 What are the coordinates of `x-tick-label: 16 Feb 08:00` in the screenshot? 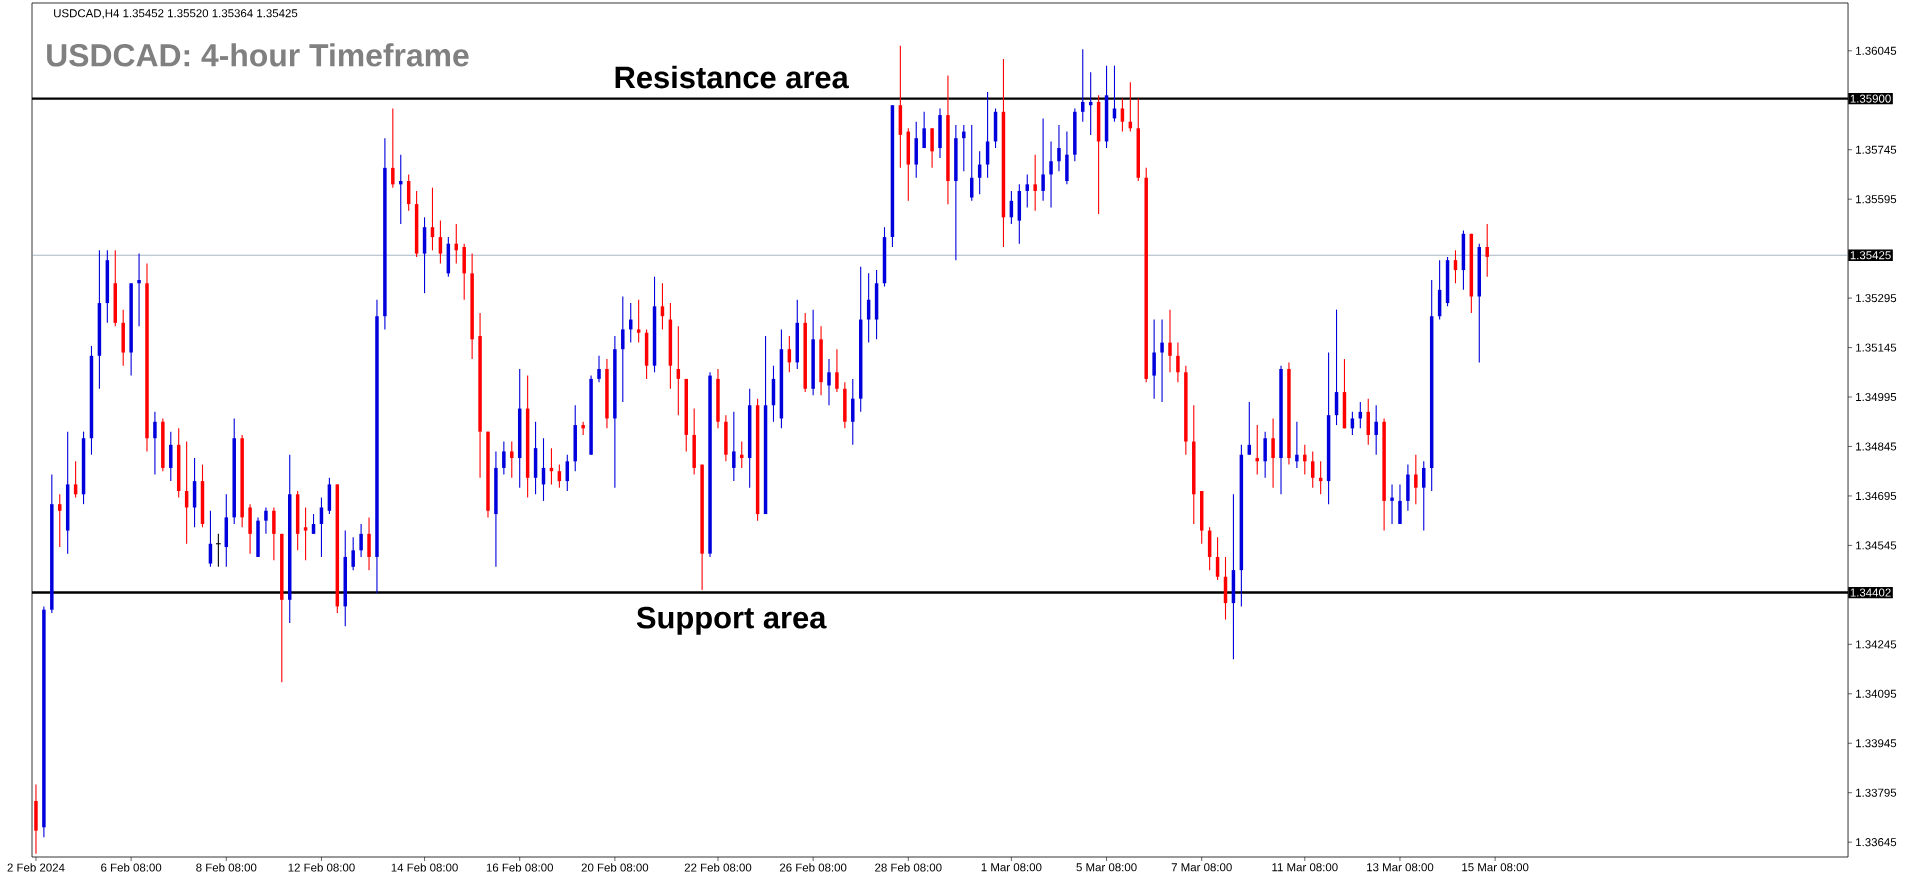 It's located at (520, 867).